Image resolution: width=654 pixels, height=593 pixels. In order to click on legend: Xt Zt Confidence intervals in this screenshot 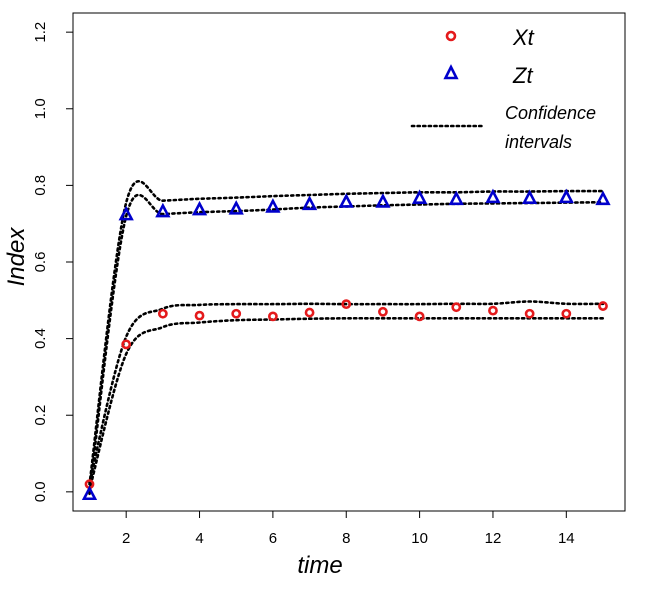, I will do `click(503, 88)`.